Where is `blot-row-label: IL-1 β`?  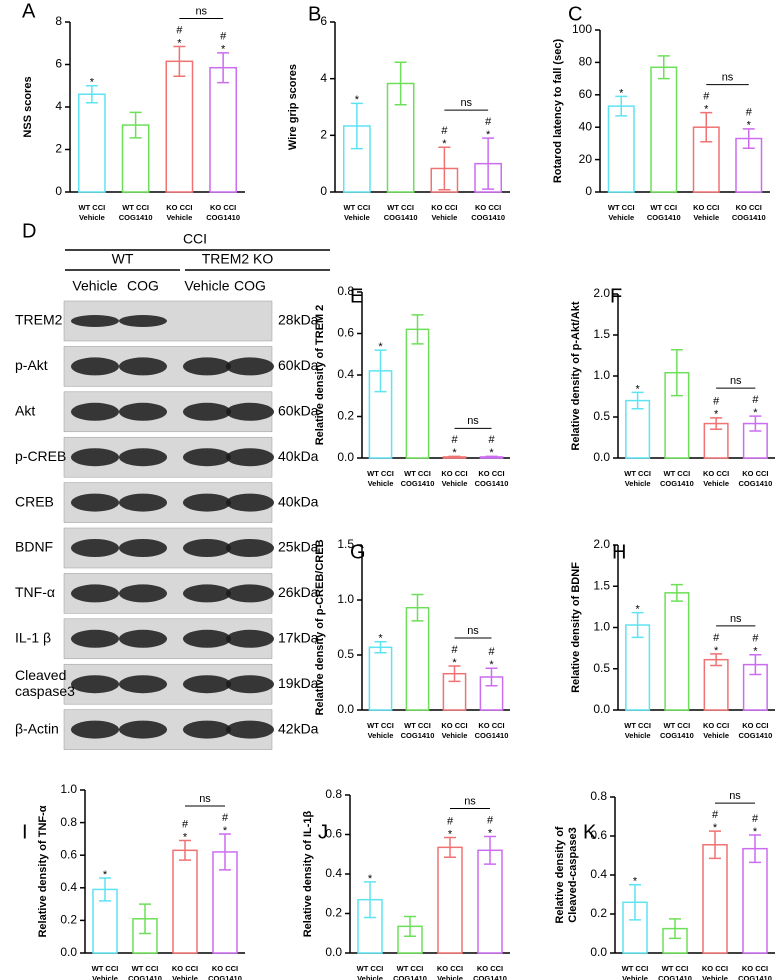 blot-row-label: IL-1 β is located at coordinates (33, 638).